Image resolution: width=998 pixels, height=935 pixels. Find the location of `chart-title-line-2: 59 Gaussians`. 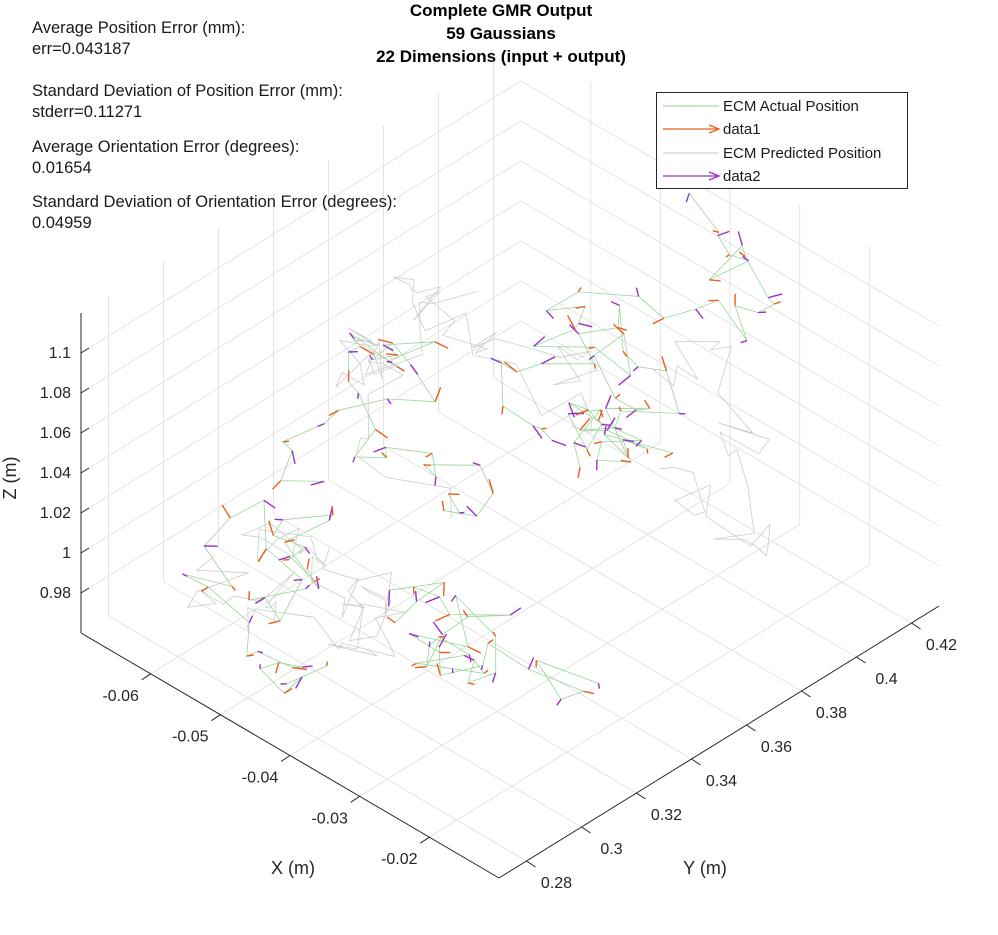

chart-title-line-2: 59 Gaussians is located at coordinates (501, 33).